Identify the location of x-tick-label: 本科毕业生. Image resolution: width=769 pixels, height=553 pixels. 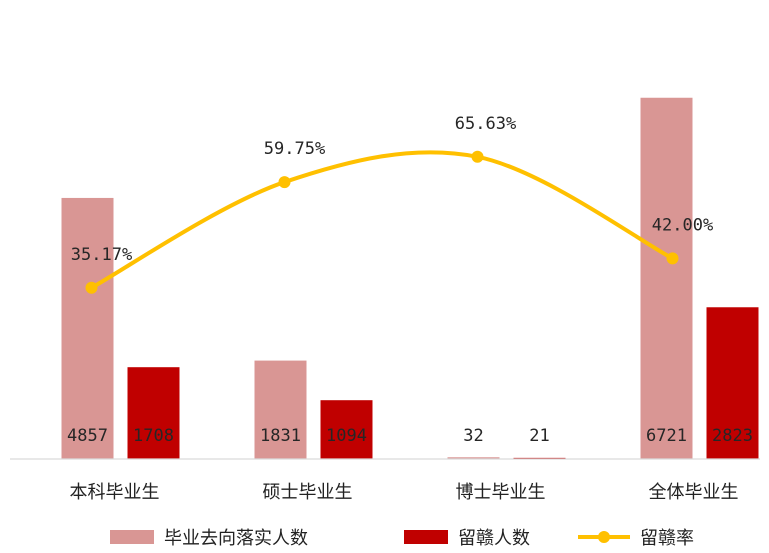
(115, 492).